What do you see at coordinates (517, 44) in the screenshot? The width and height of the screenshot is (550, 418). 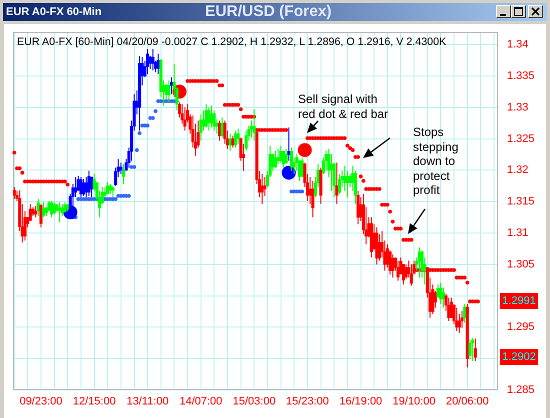 I see `y-tick-label: 1.34` at bounding box center [517, 44].